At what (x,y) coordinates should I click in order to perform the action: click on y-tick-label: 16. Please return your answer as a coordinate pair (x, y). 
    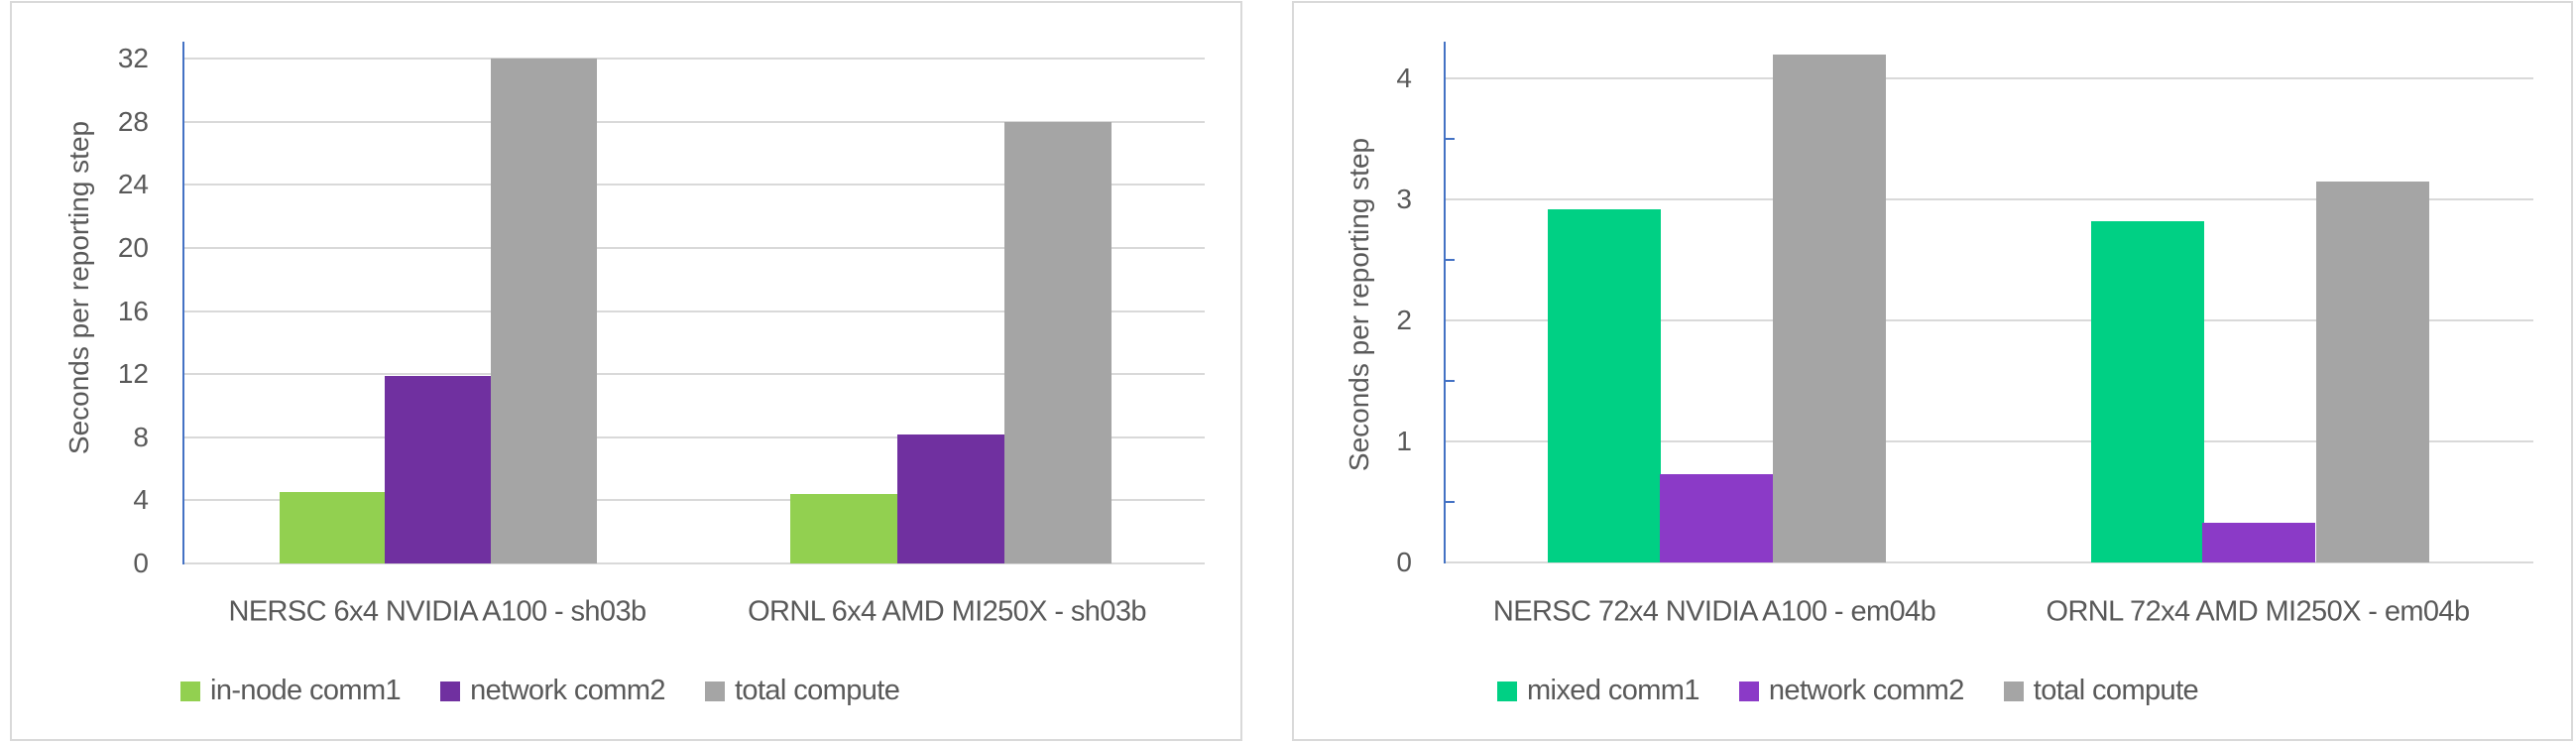
    Looking at the image, I should click on (133, 310).